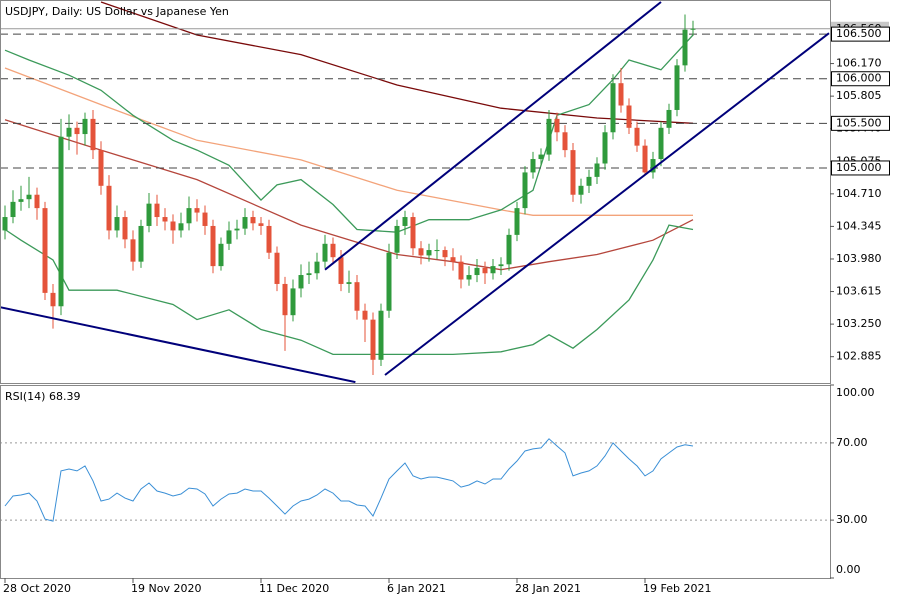 The height and width of the screenshot is (600, 900). I want to click on rsi-title: RSI(14) 68.39, so click(42, 396).